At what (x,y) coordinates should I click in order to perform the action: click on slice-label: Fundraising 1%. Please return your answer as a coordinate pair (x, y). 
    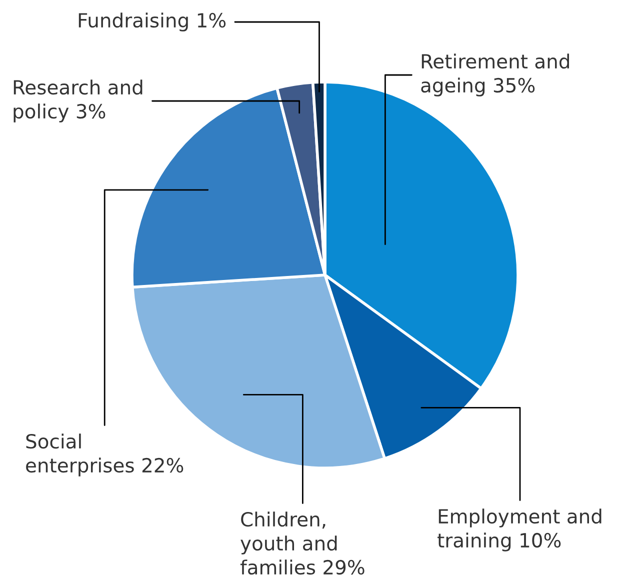
    Looking at the image, I should click on (152, 22).